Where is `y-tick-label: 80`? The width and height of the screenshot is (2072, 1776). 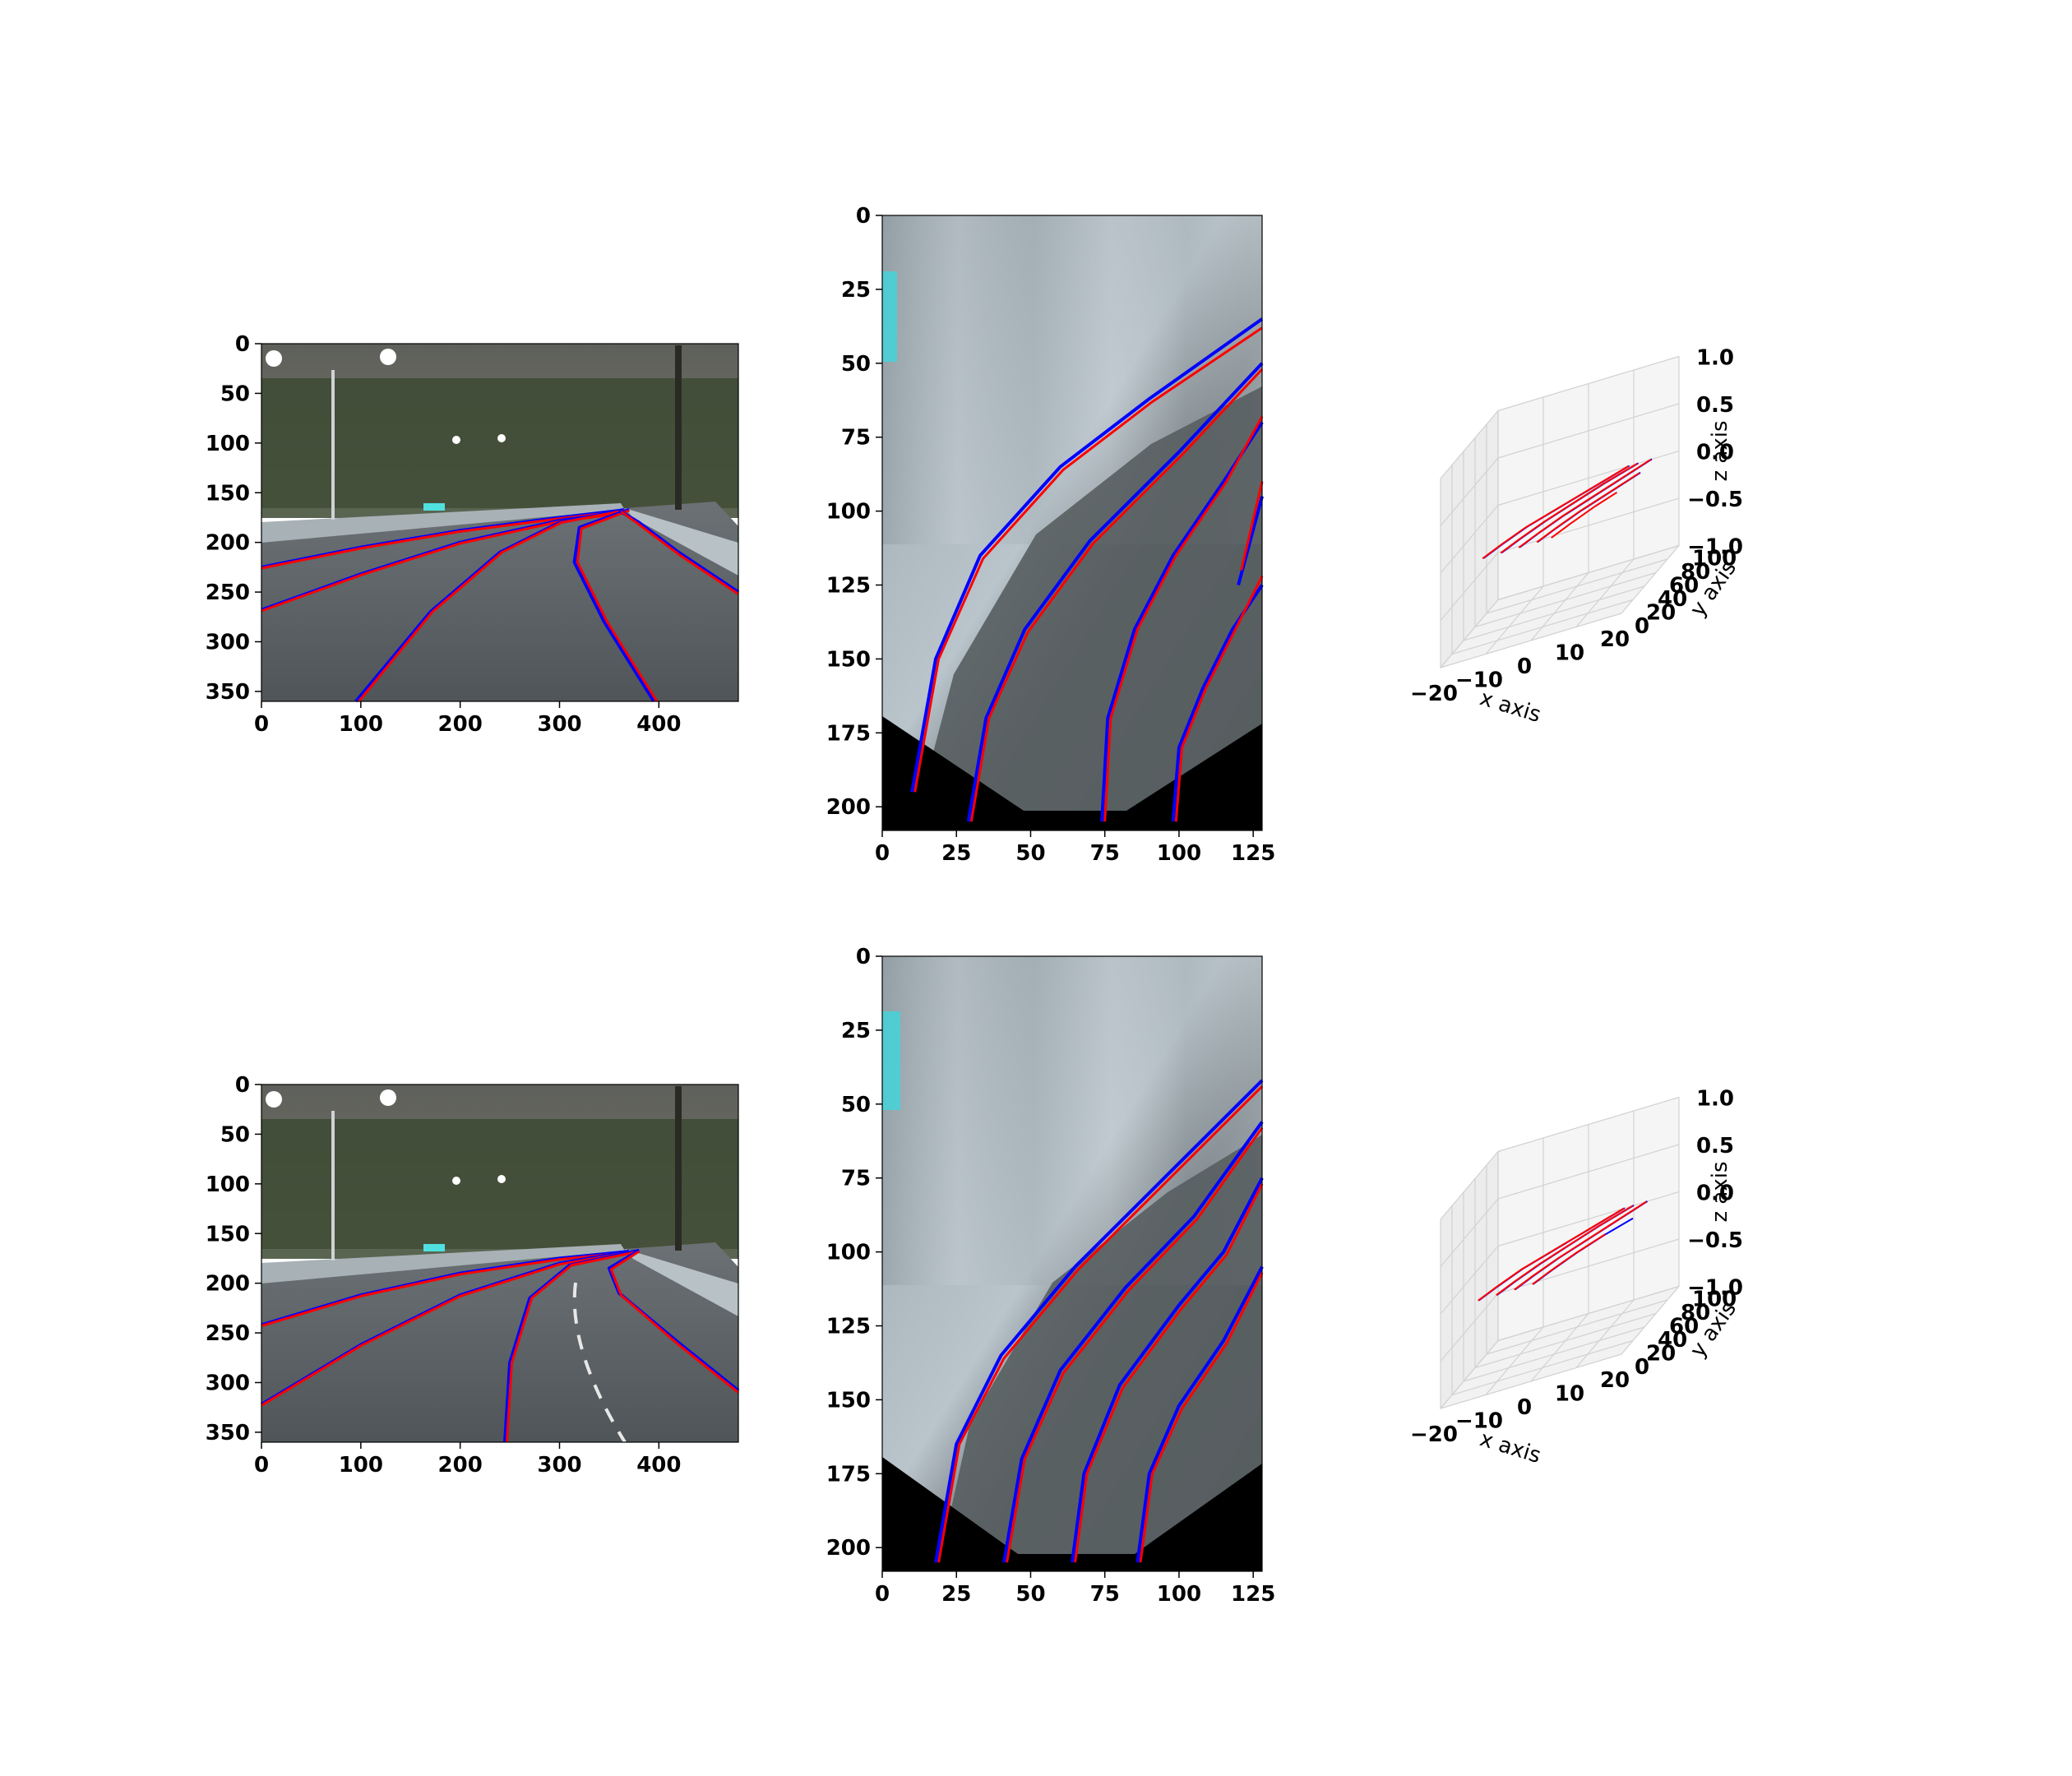
y-tick-label: 80 is located at coordinates (1695, 572).